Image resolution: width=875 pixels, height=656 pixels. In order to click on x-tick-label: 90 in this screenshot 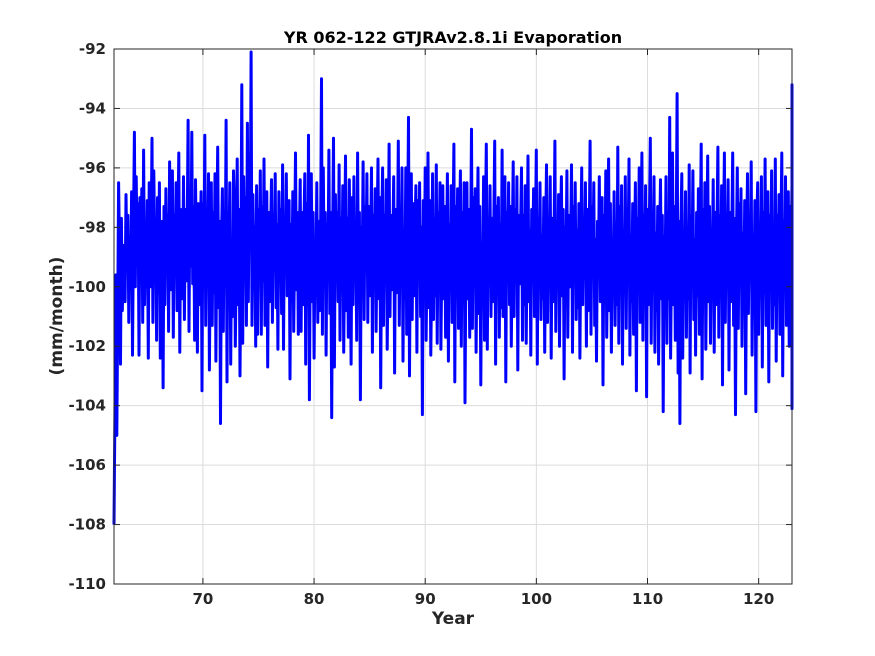, I will do `click(425, 599)`.